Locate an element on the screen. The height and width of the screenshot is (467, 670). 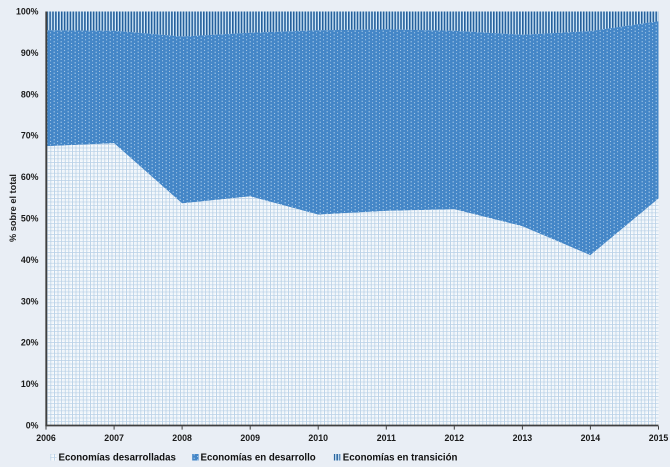
svg-text: 70% is located at coordinates (30, 136).